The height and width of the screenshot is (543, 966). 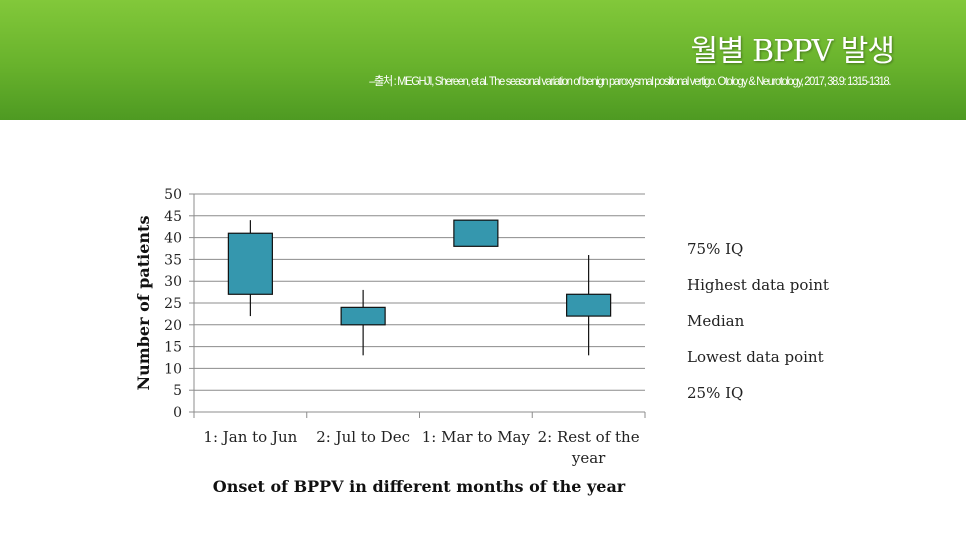 I want to click on legend-entry: Highest data point, so click(x=758, y=285).